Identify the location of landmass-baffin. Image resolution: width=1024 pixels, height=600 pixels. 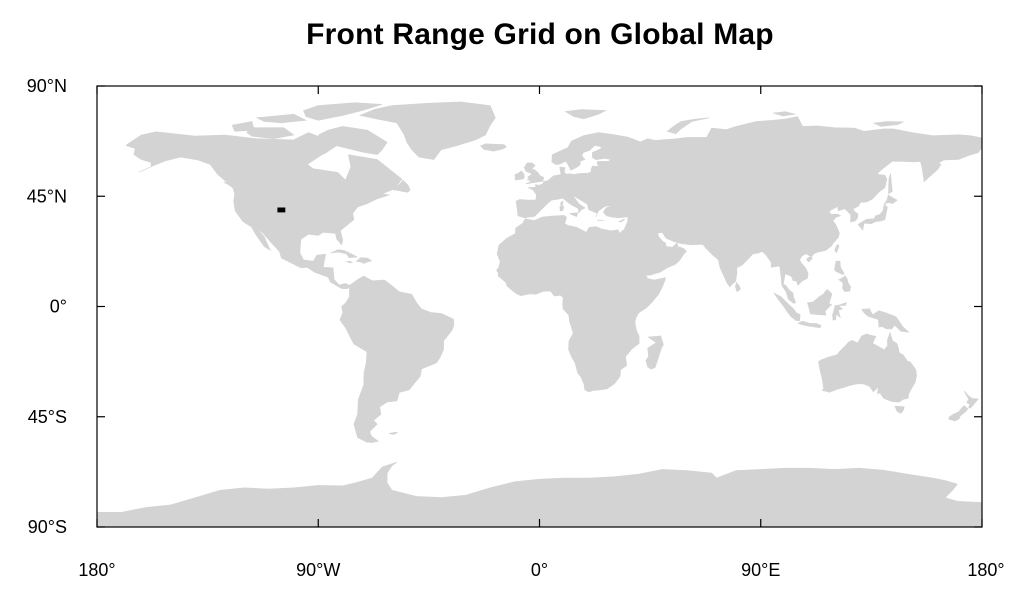
(352, 140).